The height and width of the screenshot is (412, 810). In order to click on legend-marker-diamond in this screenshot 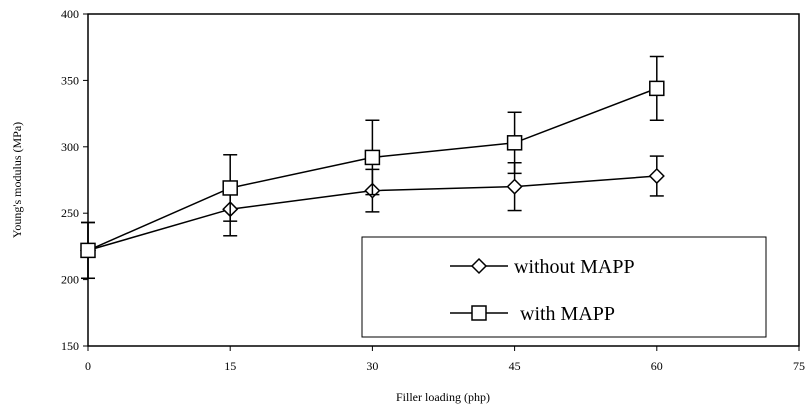, I will do `click(479, 266)`.